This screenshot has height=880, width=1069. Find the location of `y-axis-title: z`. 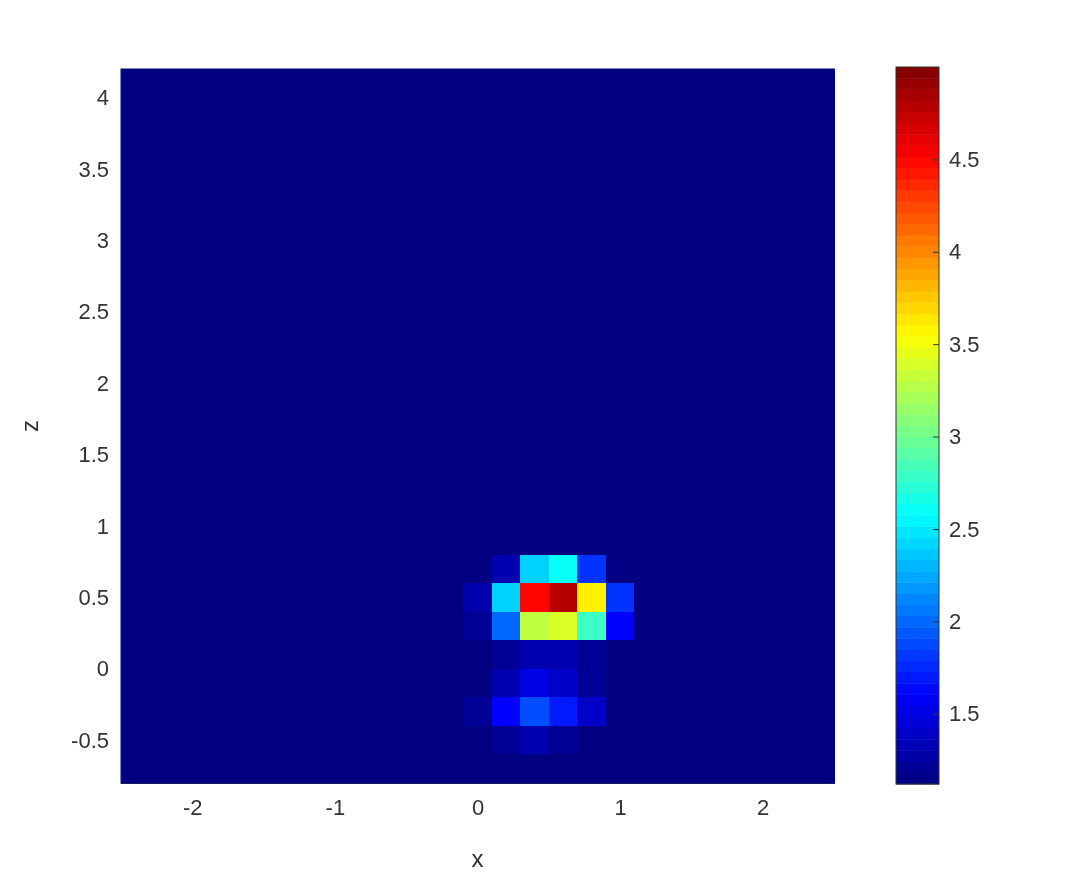

y-axis-title: z is located at coordinates (29, 426).